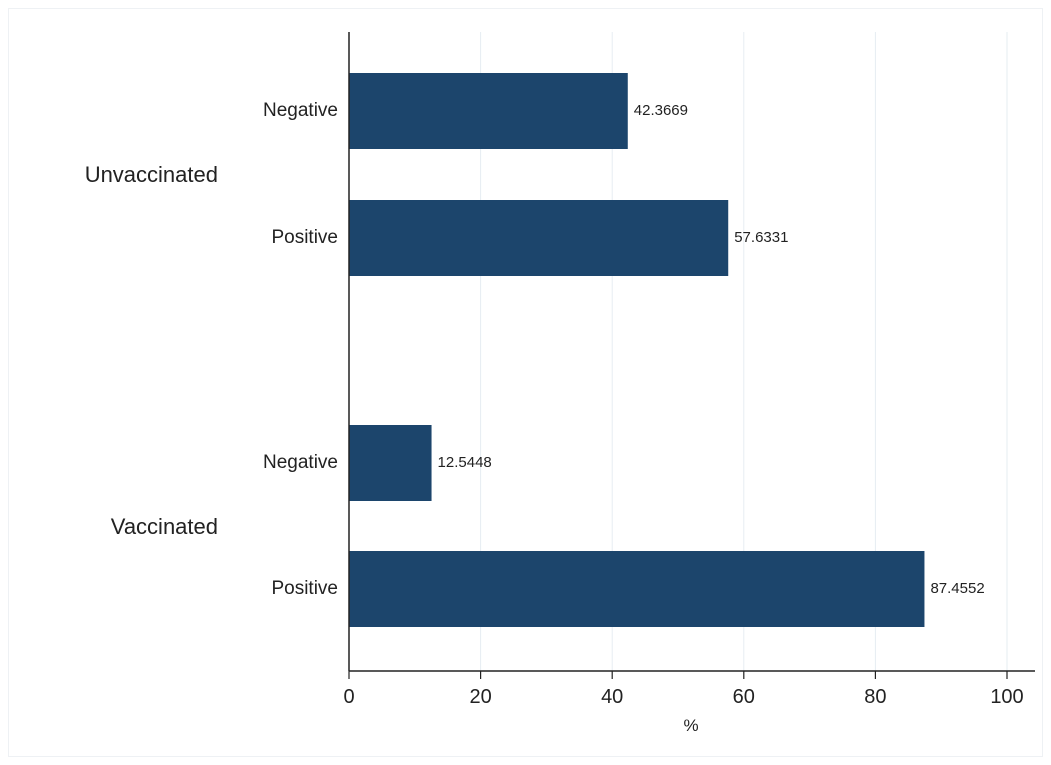  I want to click on x-tick-label: 80, so click(875, 697).